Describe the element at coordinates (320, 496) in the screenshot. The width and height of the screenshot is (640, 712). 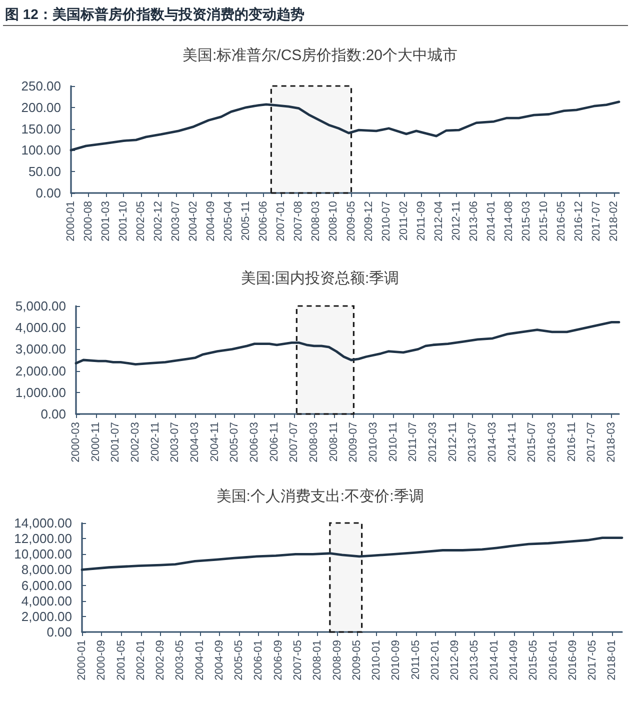
I see `chart-title: 美国:个人消费支出:不变价:季调` at that location.